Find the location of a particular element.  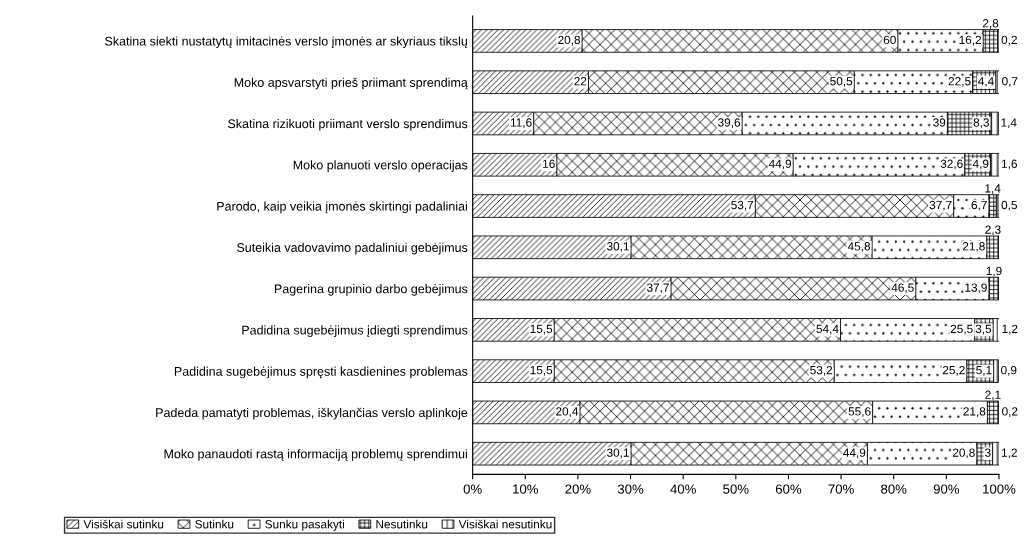

legend-label: Visiškai sutinku is located at coordinates (123, 524).